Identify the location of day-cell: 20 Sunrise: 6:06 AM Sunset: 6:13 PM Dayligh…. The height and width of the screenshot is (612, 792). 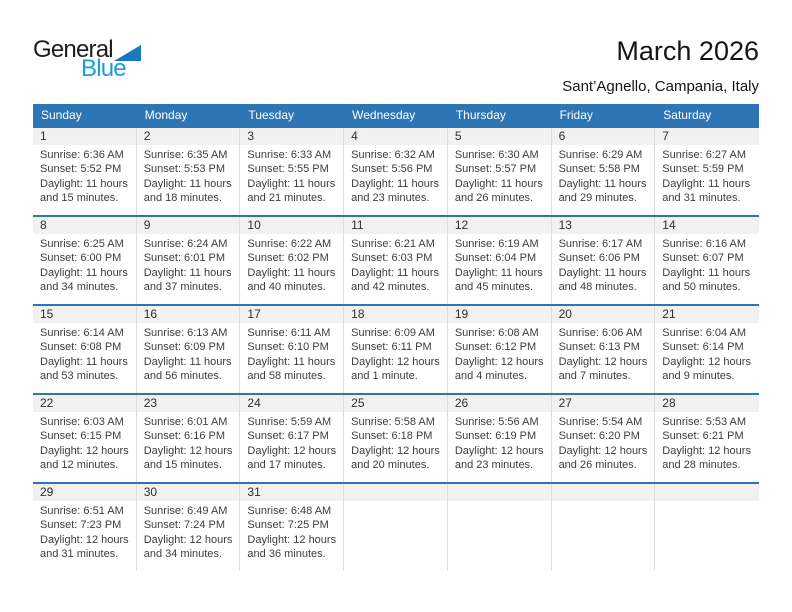
(603, 349).